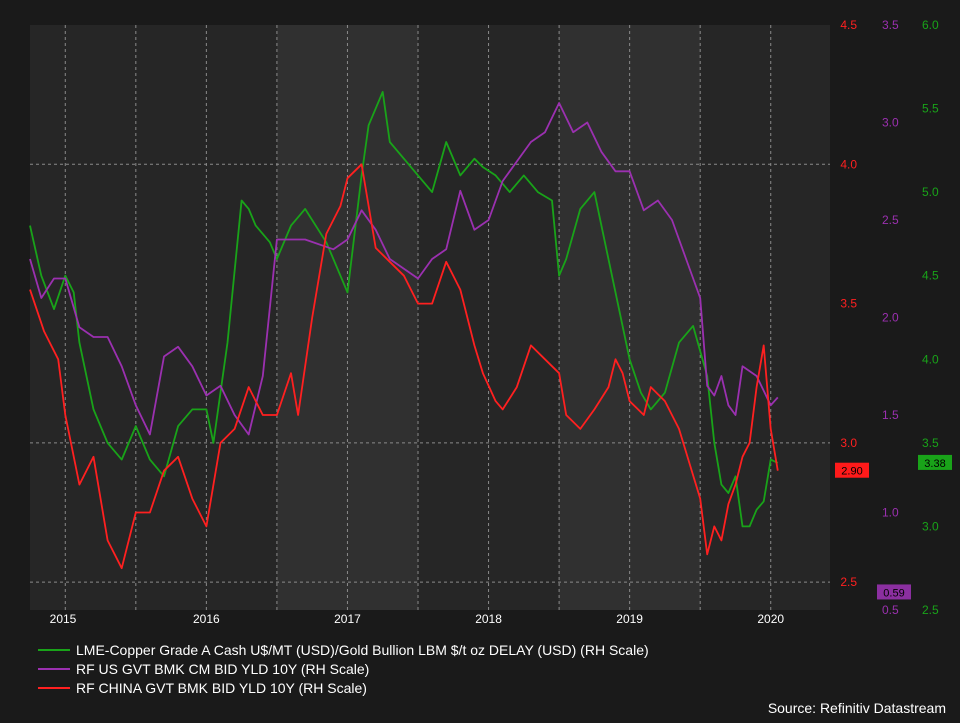 The height and width of the screenshot is (723, 960). What do you see at coordinates (347, 619) in the screenshot?
I see `x-tick-label: 2017` at bounding box center [347, 619].